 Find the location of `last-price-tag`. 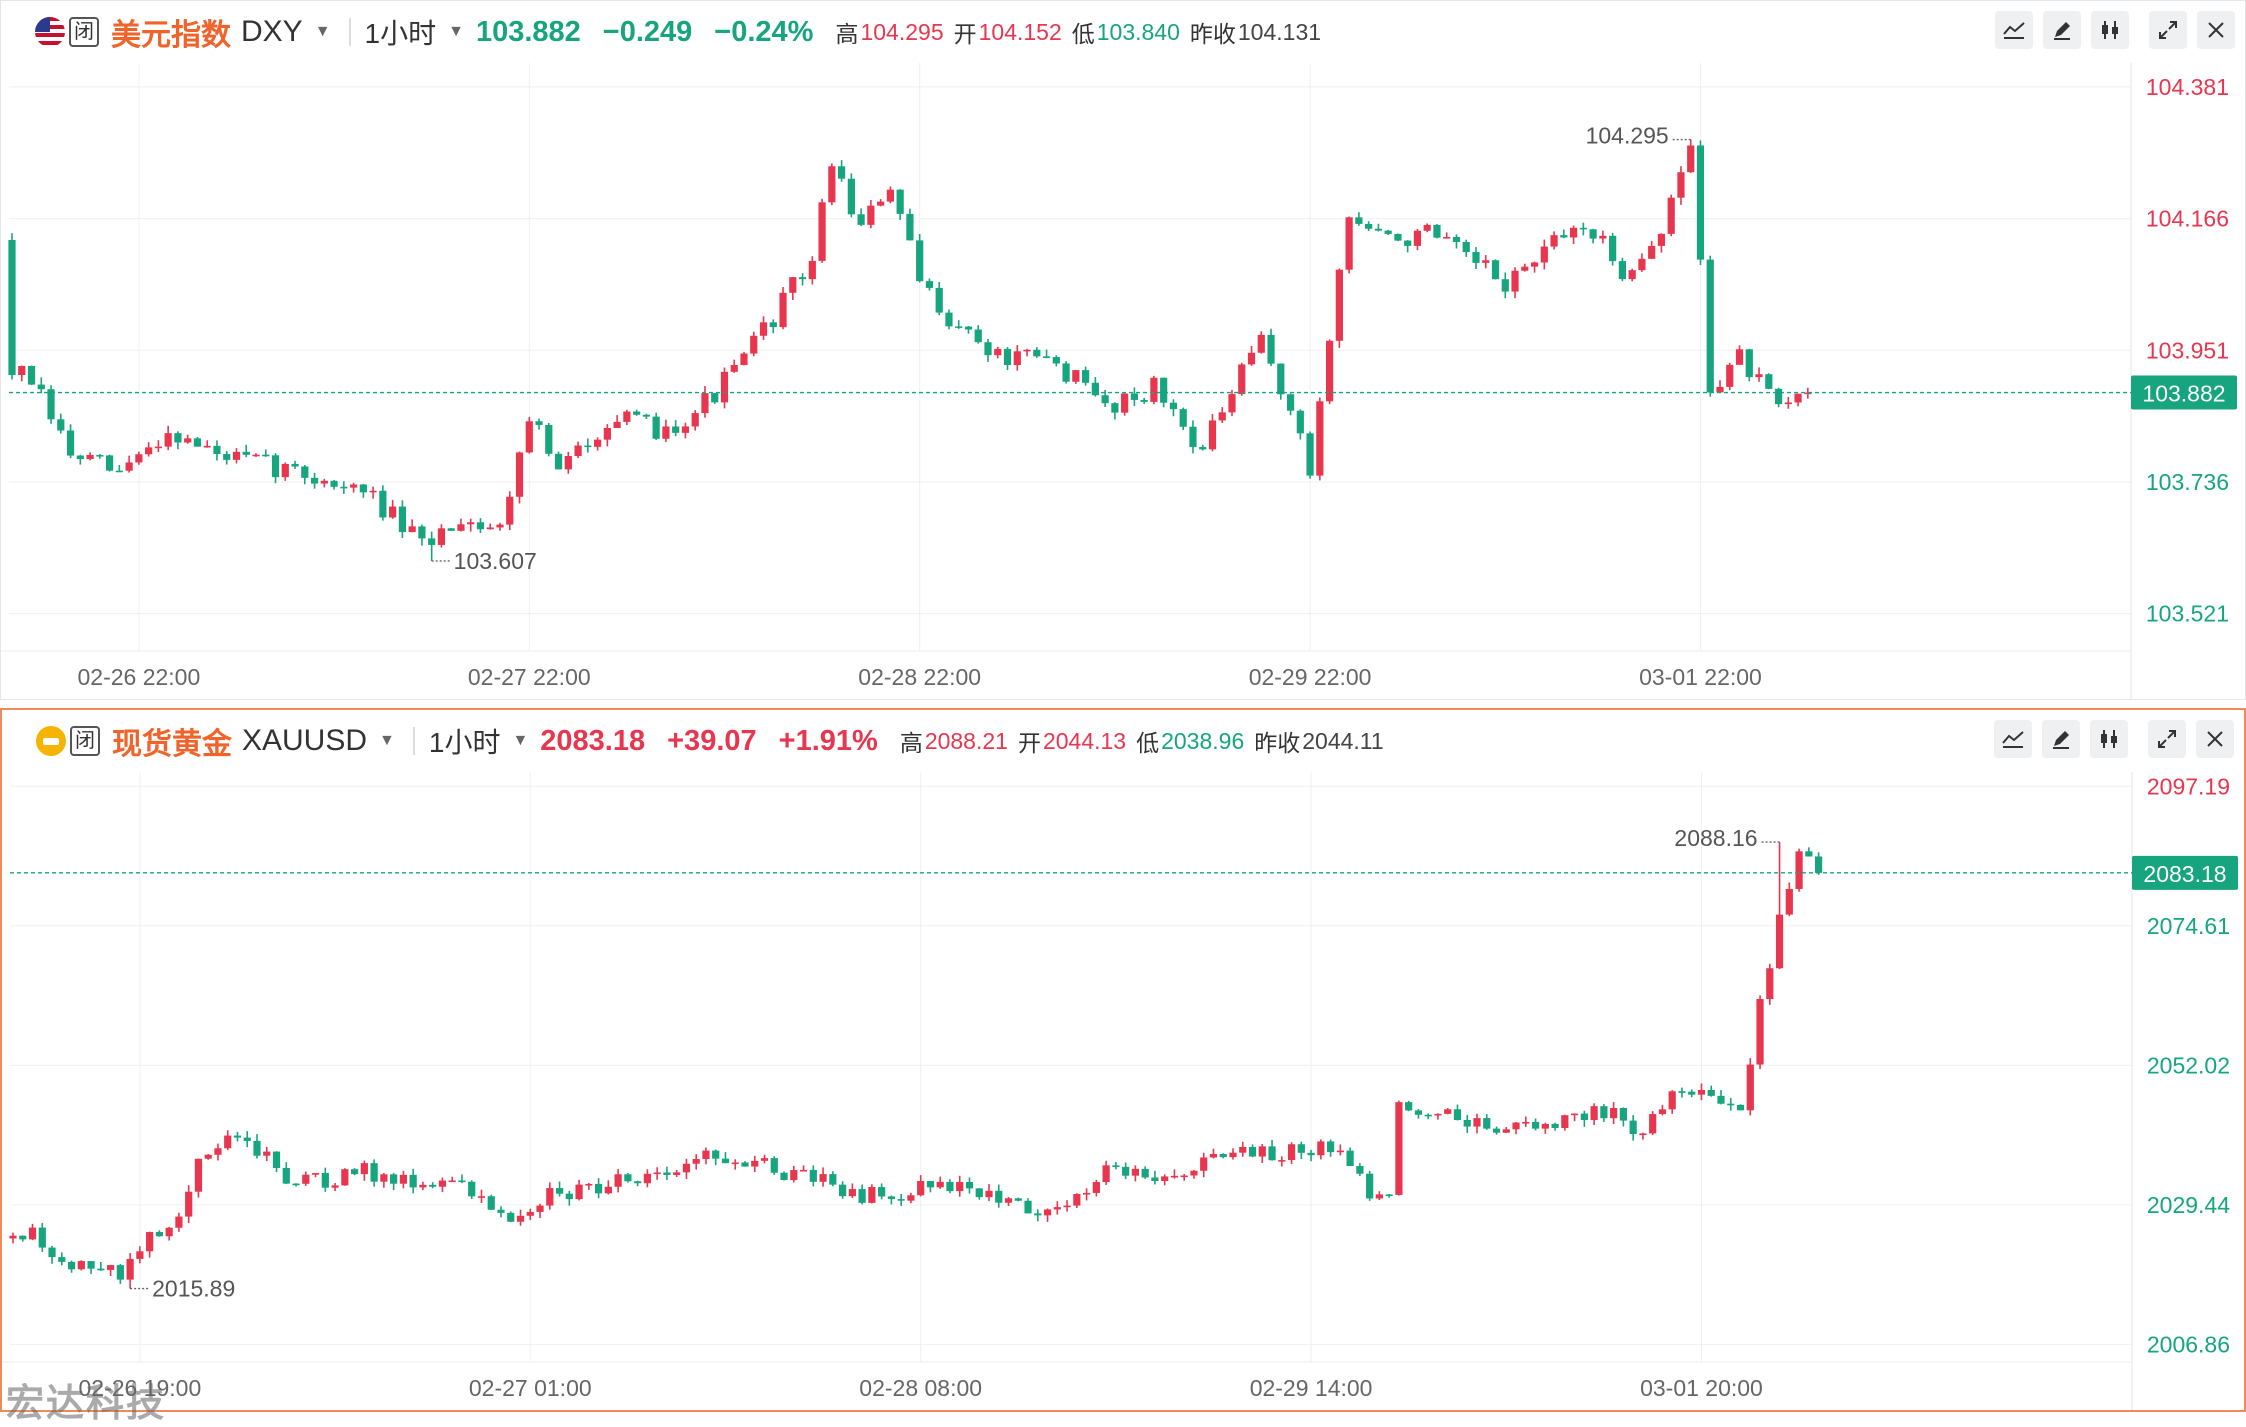

last-price-tag is located at coordinates (2184, 392).